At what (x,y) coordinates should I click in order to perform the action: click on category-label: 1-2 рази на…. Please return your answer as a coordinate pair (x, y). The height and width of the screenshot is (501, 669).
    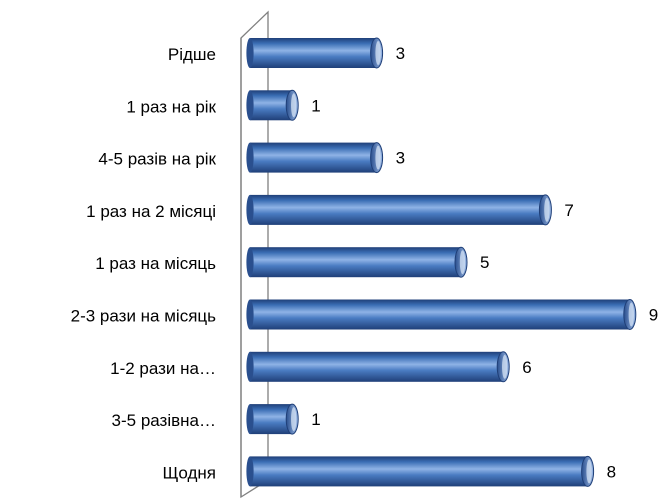
    Looking at the image, I should click on (163, 368).